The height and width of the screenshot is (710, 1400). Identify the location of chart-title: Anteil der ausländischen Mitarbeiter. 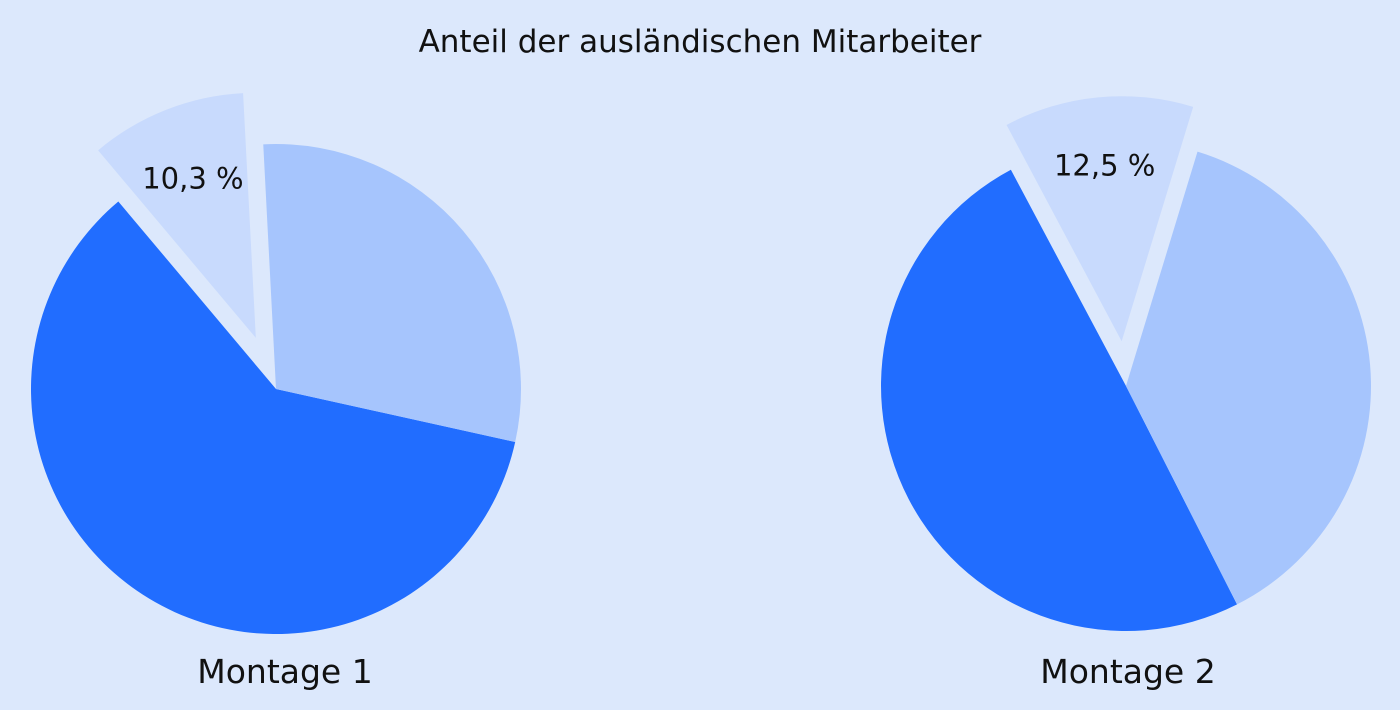
(700, 42).